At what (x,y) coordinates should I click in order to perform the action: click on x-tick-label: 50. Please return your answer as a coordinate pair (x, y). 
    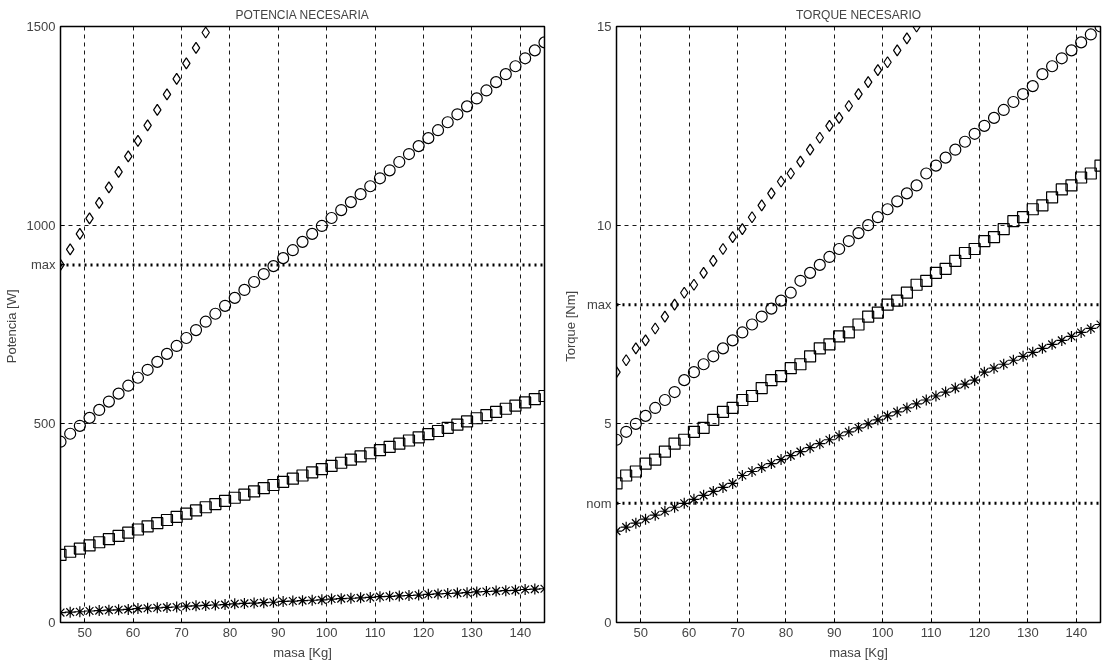
    Looking at the image, I should click on (640, 632).